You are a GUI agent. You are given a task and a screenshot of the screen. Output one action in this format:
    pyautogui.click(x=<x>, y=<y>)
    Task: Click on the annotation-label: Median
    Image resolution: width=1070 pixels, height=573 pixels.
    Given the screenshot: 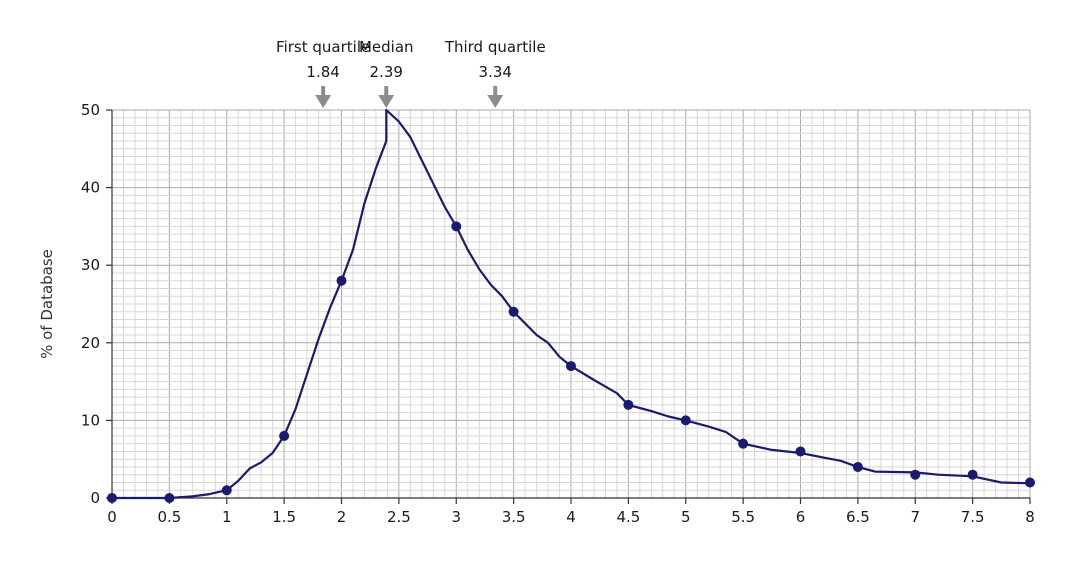 What is the action you would take?
    pyautogui.click(x=386, y=47)
    